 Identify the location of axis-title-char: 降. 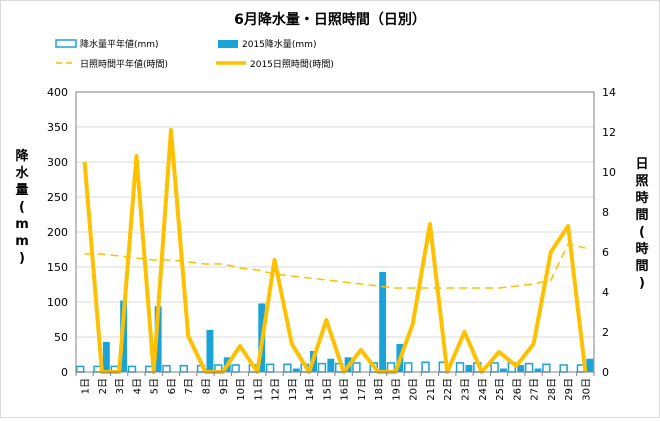
(22, 156).